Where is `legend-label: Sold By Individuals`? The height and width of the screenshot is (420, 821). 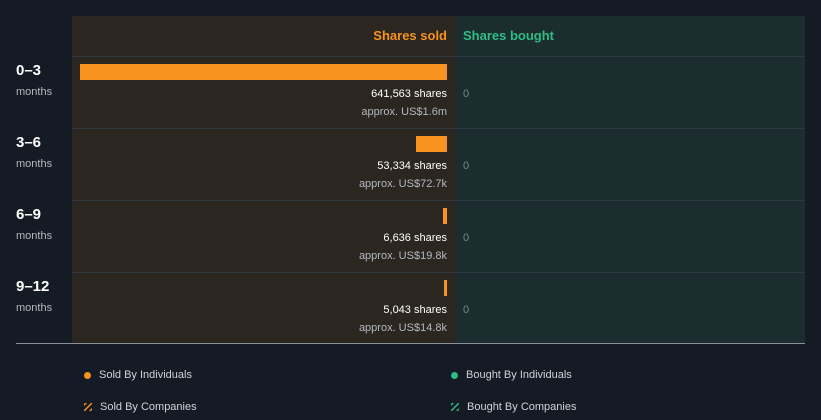 legend-label: Sold By Individuals is located at coordinates (145, 375).